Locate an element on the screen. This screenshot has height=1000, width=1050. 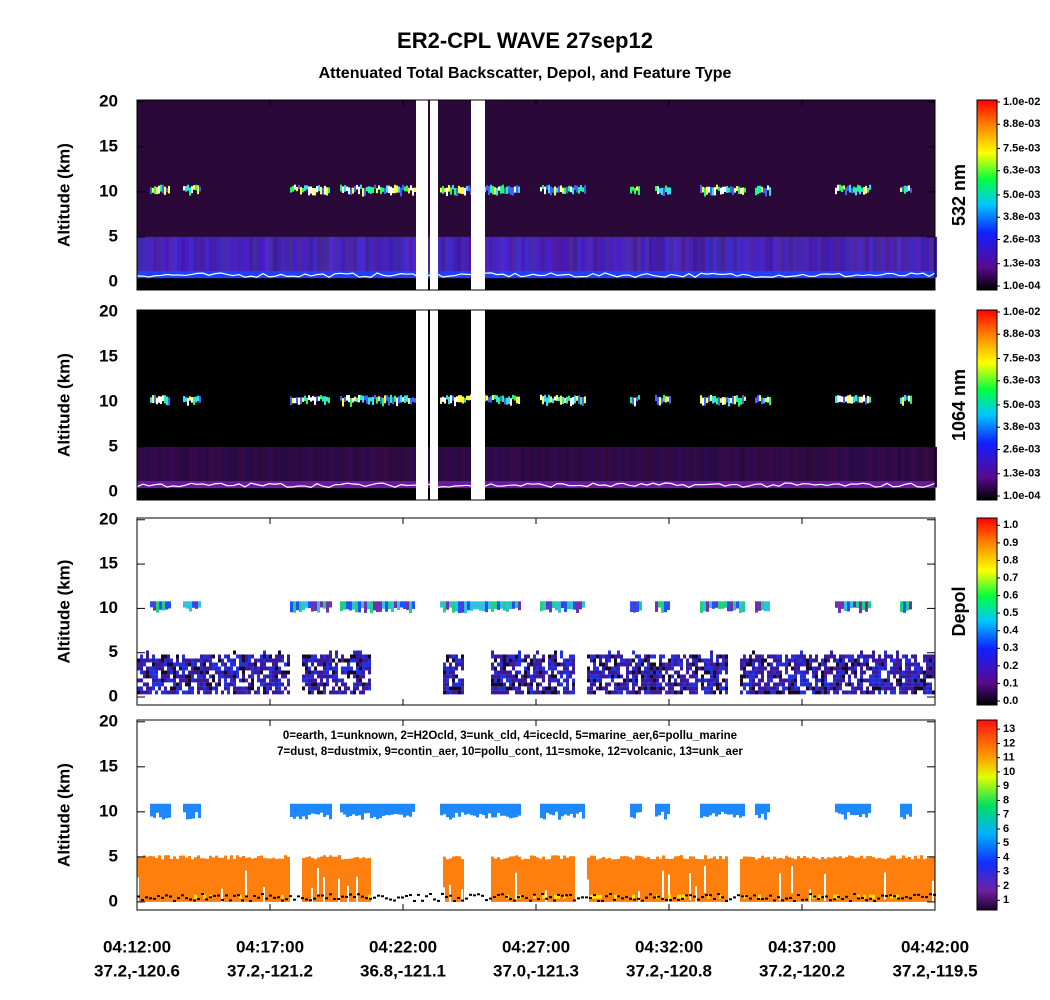
dust is located at coordinates (669, 896).